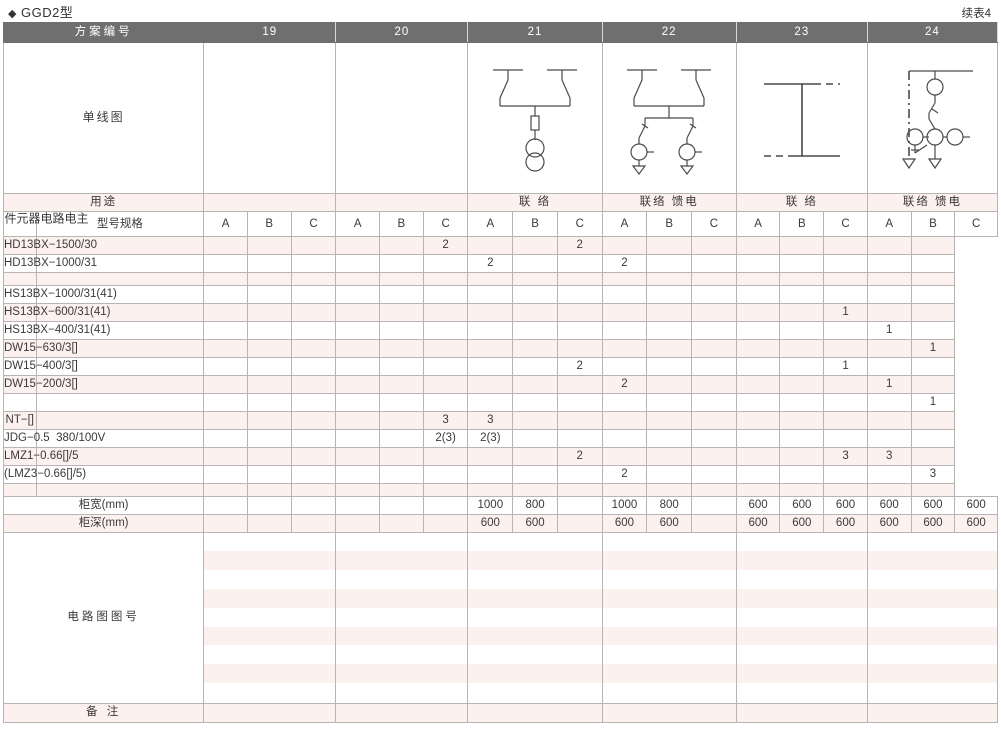 This screenshot has height=739, width=1001. What do you see at coordinates (976, 14) in the screenshot?
I see `continued-table-note: 续表4` at bounding box center [976, 14].